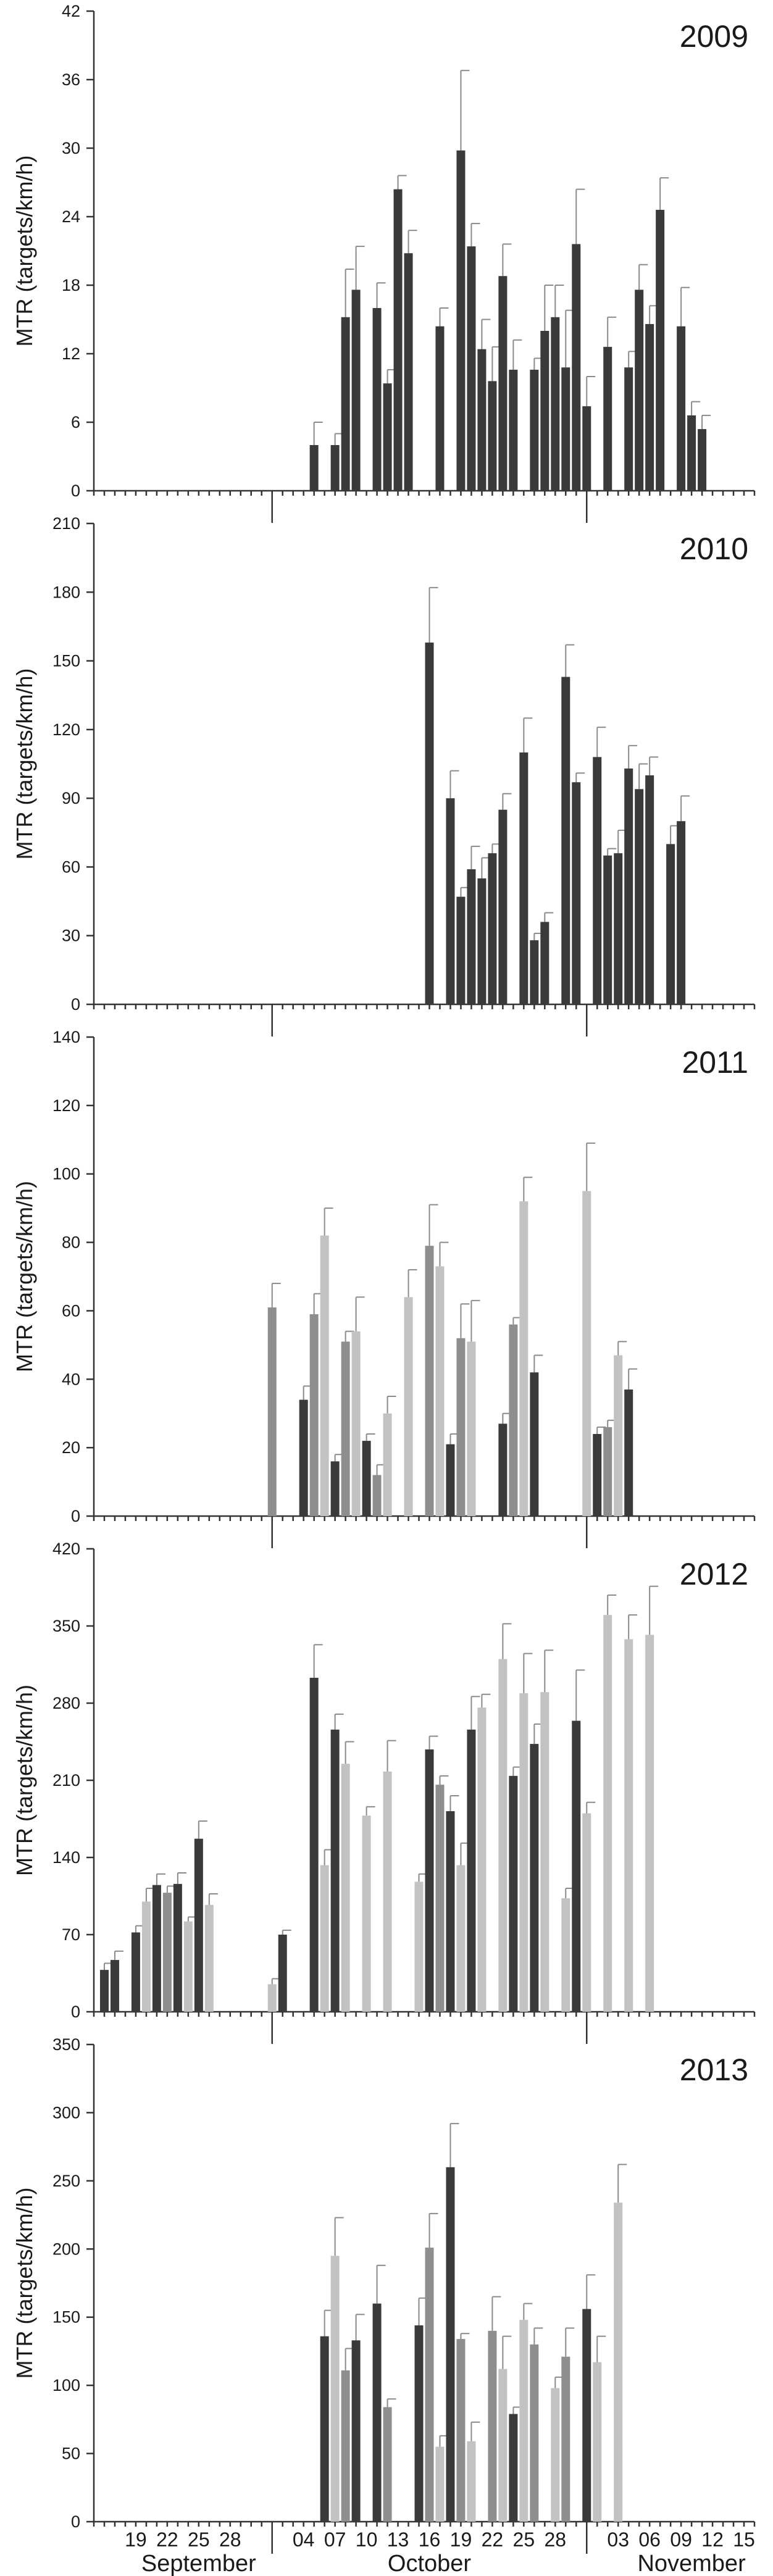 This screenshot has height=2576, width=773. Describe the element at coordinates (66, 592) in the screenshot. I see `y-tick-label: 180` at that location.